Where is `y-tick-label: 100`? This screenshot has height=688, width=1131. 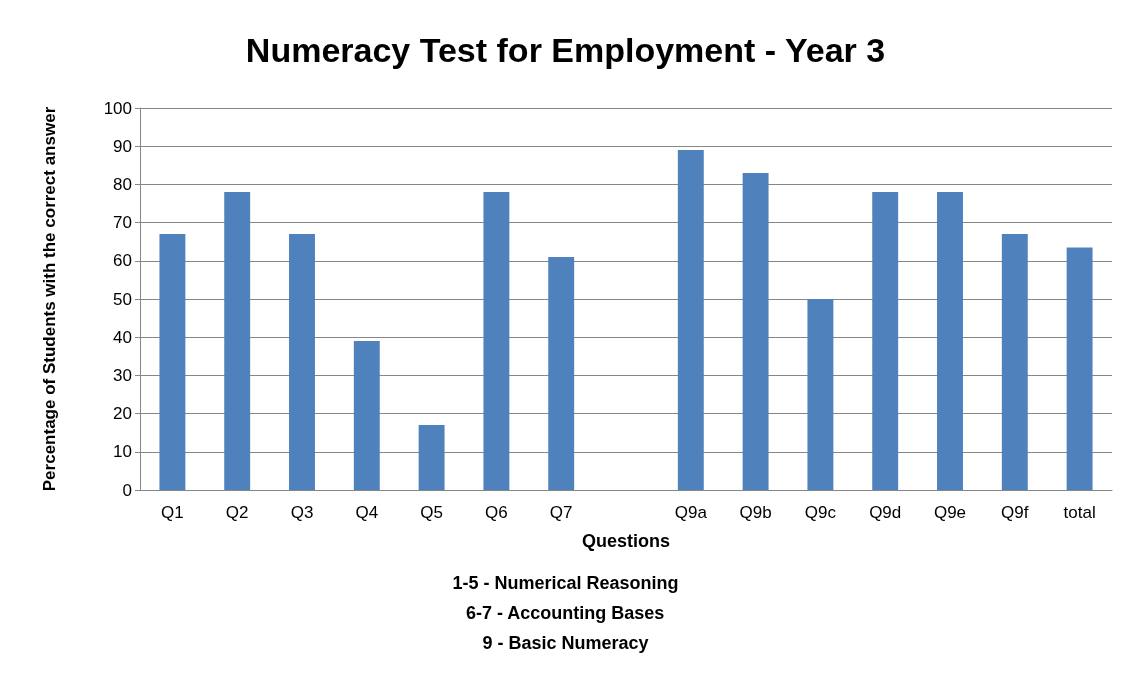
y-tick-label: 100 is located at coordinates (117, 108).